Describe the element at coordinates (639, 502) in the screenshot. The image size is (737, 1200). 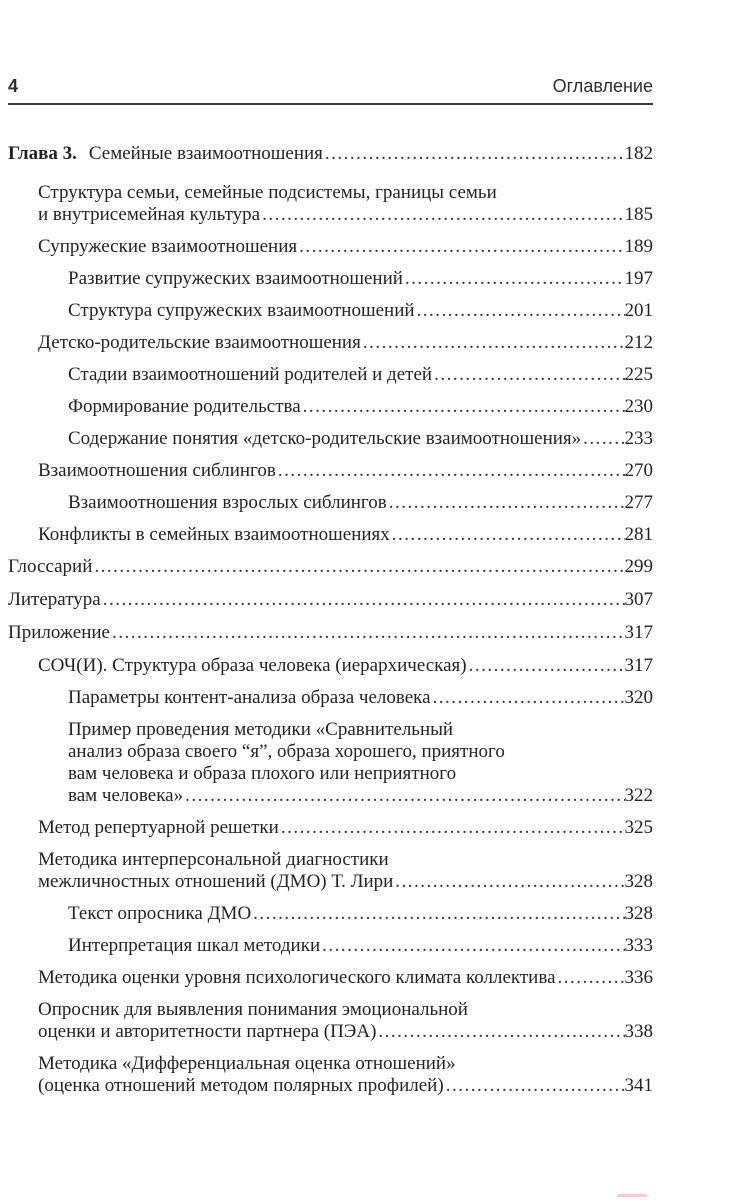
I see `toc-page-number: 277` at that location.